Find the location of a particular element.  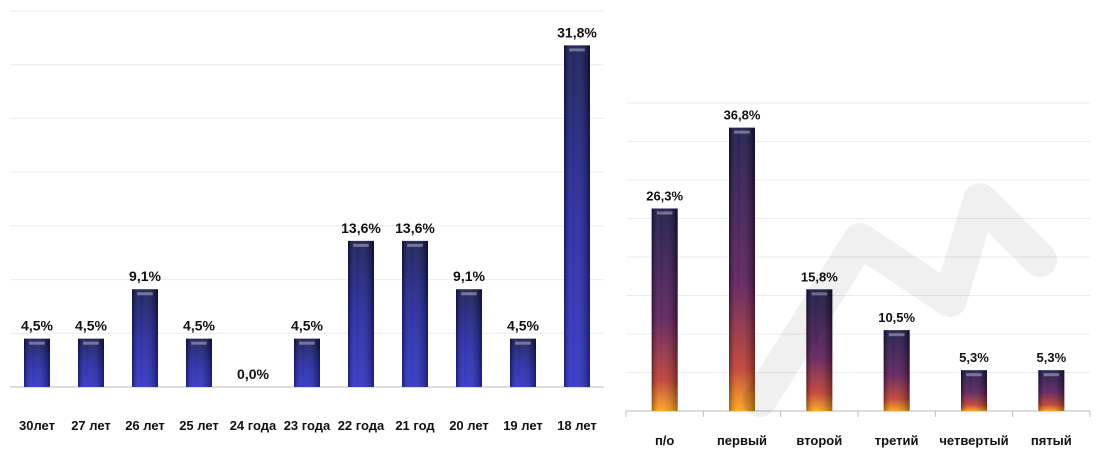

course-chart-x-ticks: п/о первый второй третий четвертый пятый is located at coordinates (863, 440).